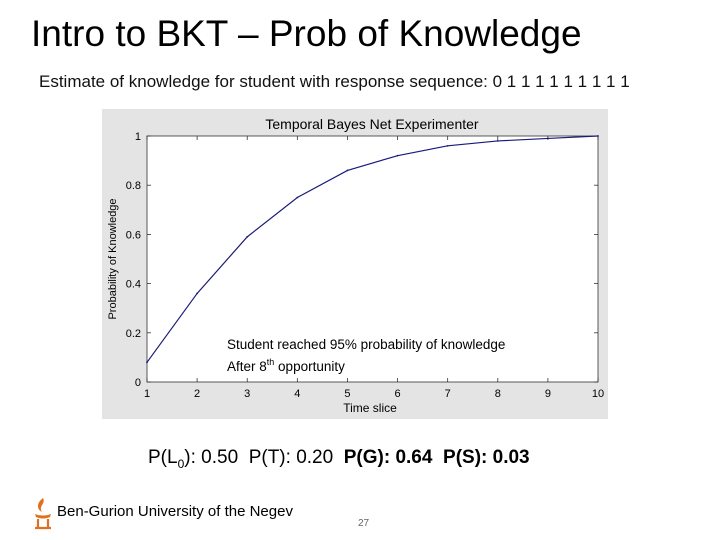  What do you see at coordinates (364, 523) in the screenshot?
I see `page-number: 27` at bounding box center [364, 523].